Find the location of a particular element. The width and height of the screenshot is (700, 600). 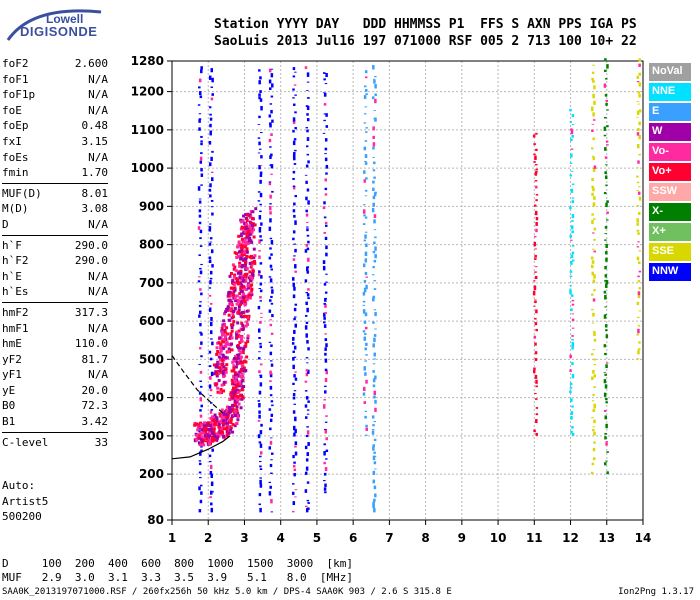

legend-item: X+ is located at coordinates (670, 232).